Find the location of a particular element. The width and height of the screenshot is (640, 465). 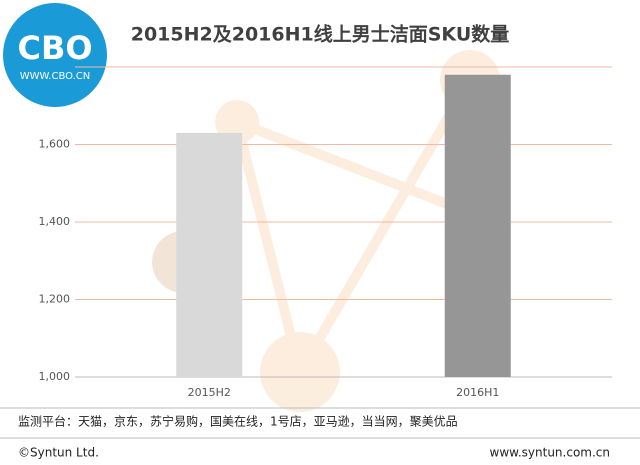

y-tick-label: 1,200 is located at coordinates (55, 299).